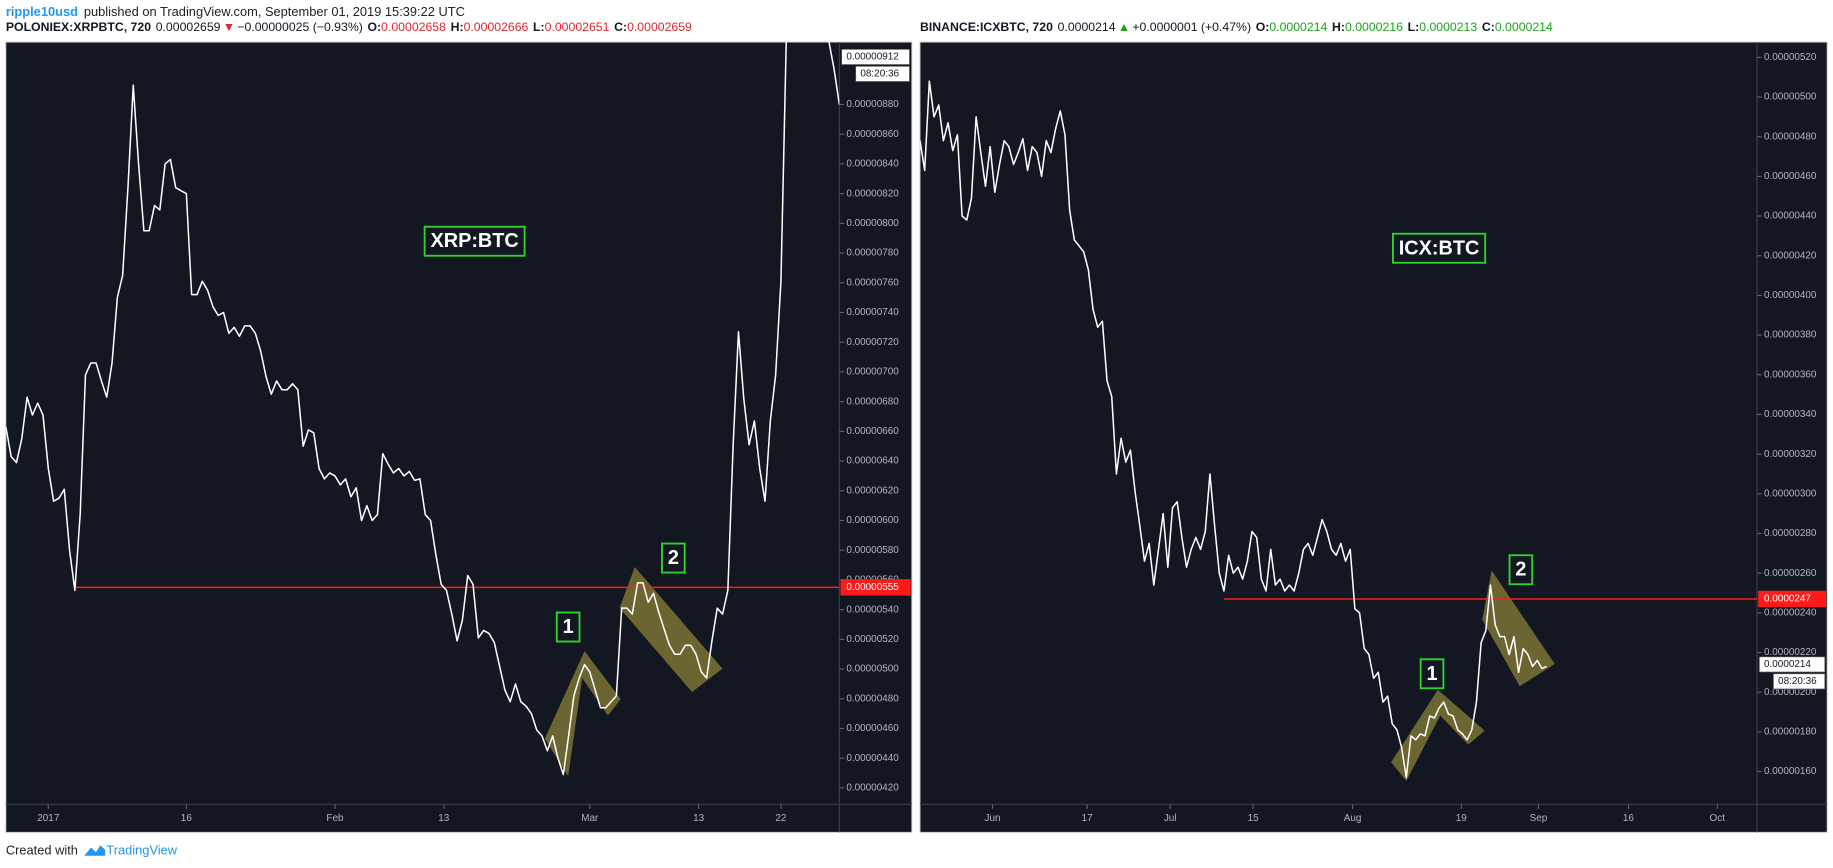 This screenshot has height=868, width=1833. What do you see at coordinates (1790, 692) in the screenshot?
I see `y-tick-label: 0.00000200` at bounding box center [1790, 692].